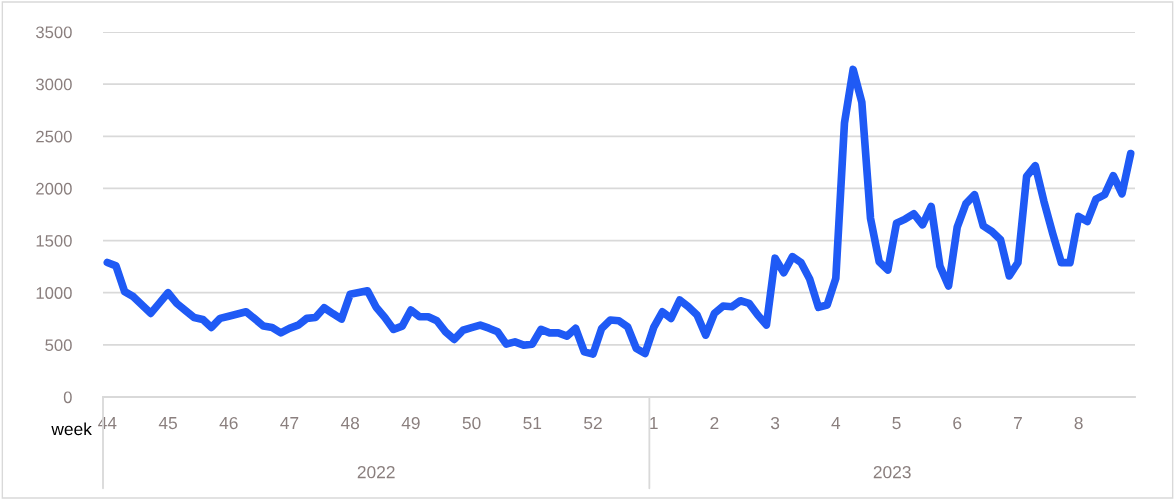  I want to click on x-tick-label: 44, so click(107, 423).